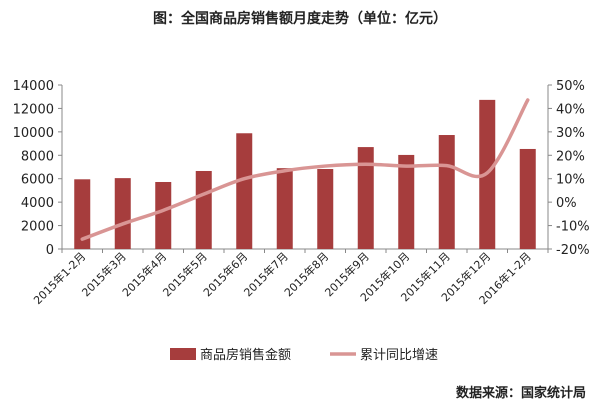 The image size is (600, 411). I want to click on left-tick-label: 4000, so click(37, 203).